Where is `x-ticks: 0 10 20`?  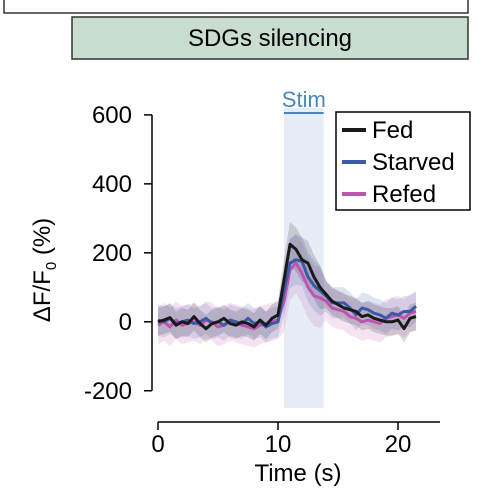
x-ticks: 0 10 20 is located at coordinates (281, 440).